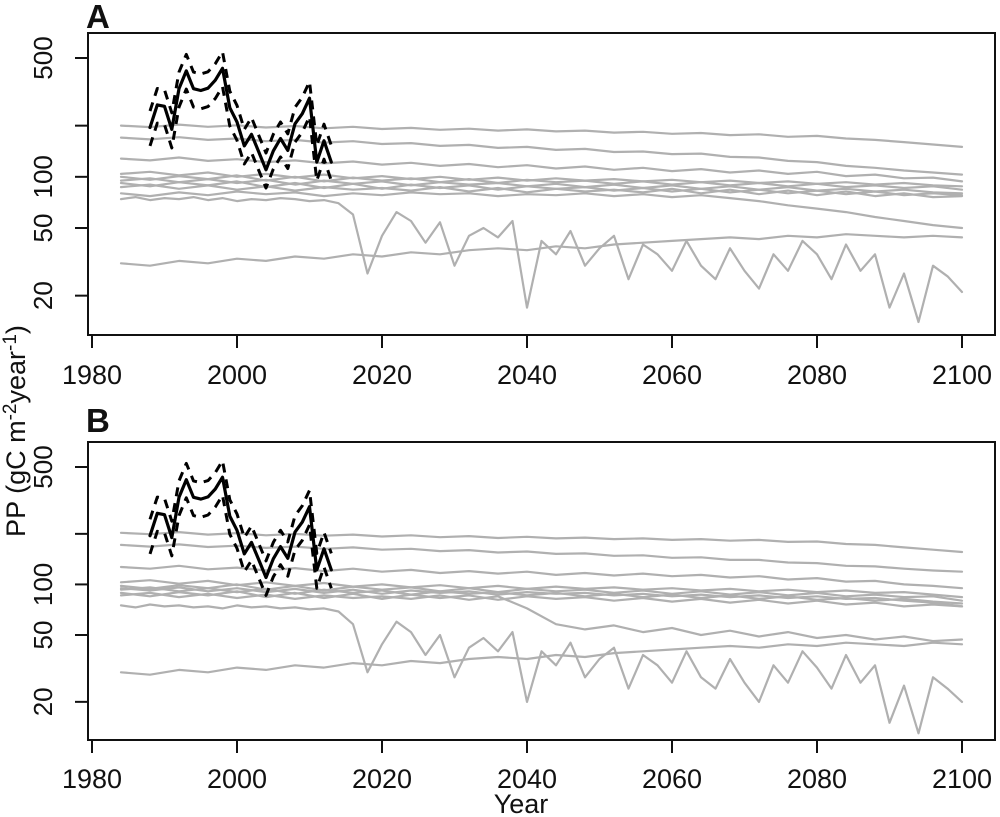 The image size is (1000, 817). What do you see at coordinates (382, 375) in the screenshot?
I see `x-tick-label-2020-a: 2020` at bounding box center [382, 375].